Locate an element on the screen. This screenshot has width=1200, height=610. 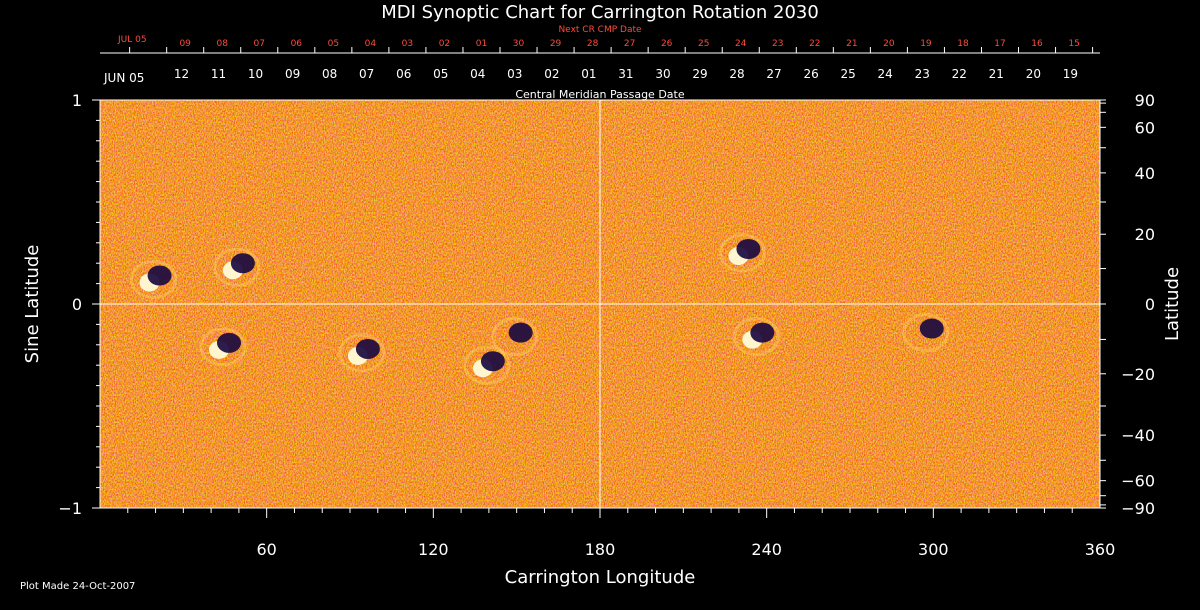
y-axis-right: 90 60 40 20 0 −20 −40 −60 −90 is located at coordinates (1127, 304).